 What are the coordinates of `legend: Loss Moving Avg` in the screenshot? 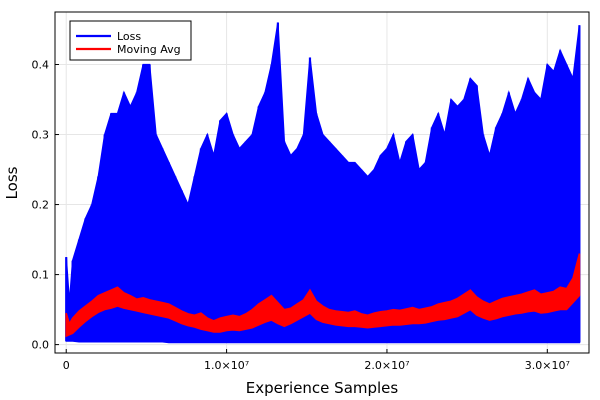 It's located at (130, 40).